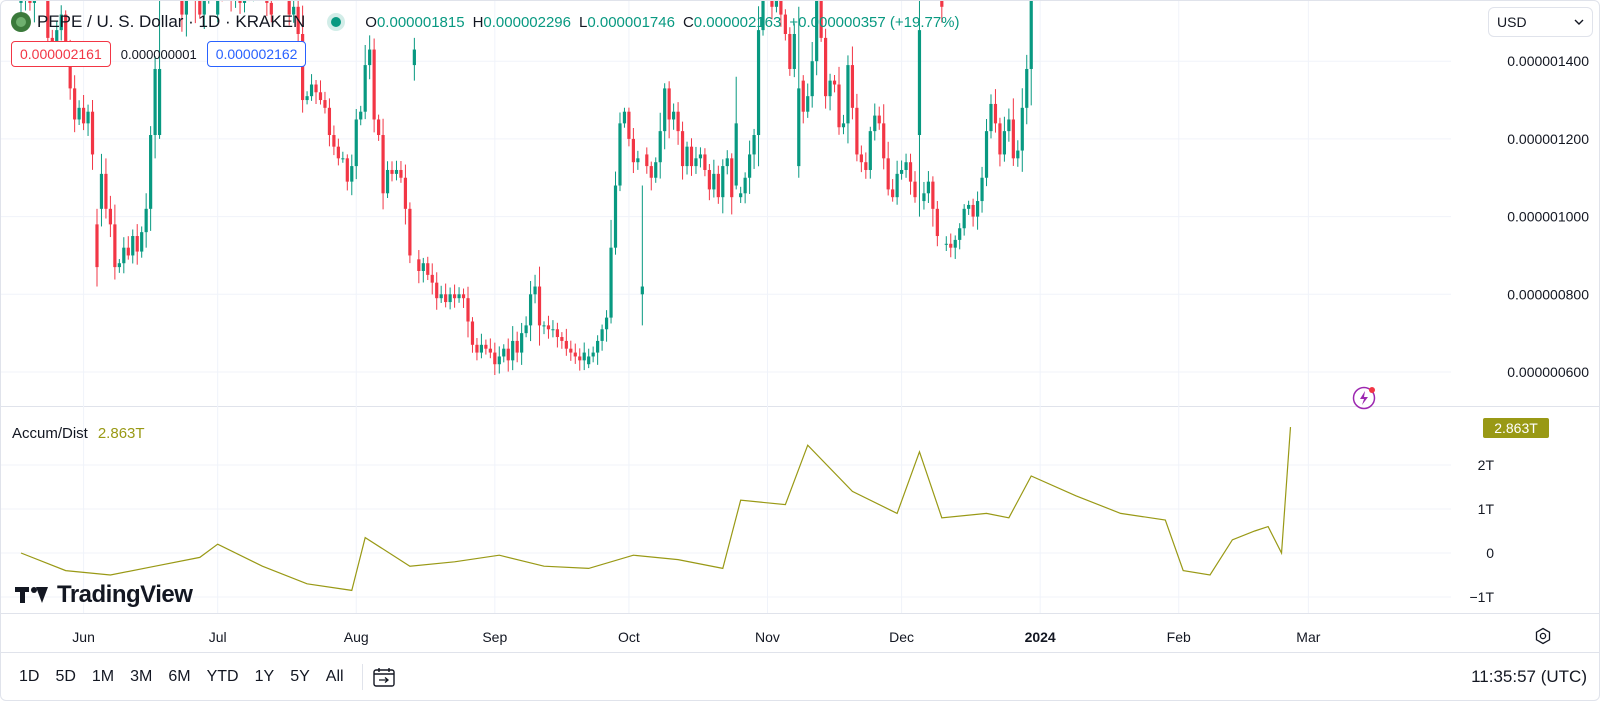 This screenshot has width=1600, height=701. I want to click on indicator-legend: Accum/Dist 2.863T, so click(78, 433).